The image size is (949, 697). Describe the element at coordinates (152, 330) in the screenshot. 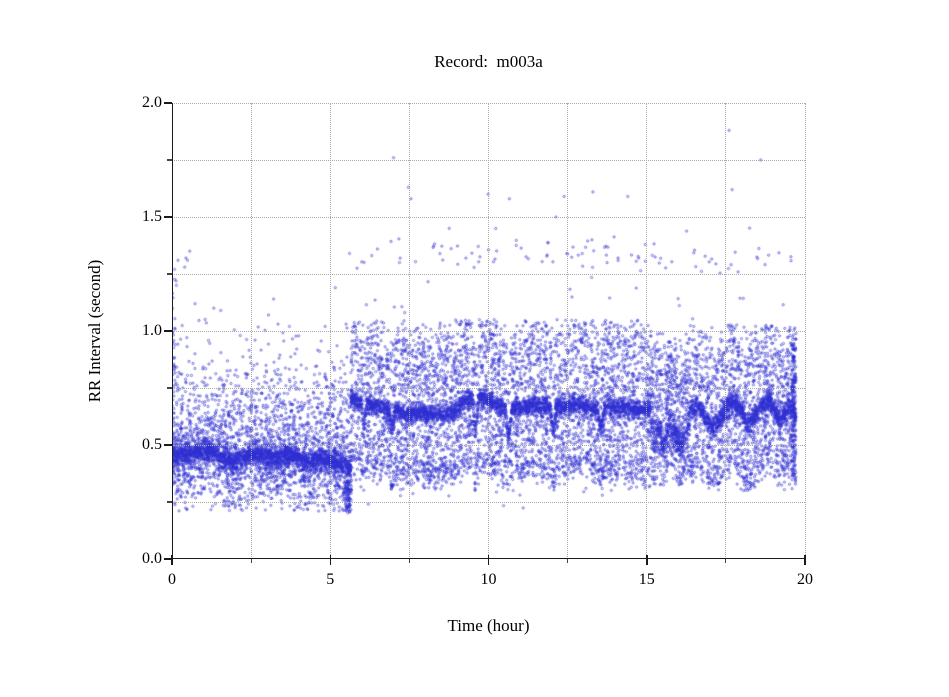

I see `y-tick-label: 1.0` at that location.